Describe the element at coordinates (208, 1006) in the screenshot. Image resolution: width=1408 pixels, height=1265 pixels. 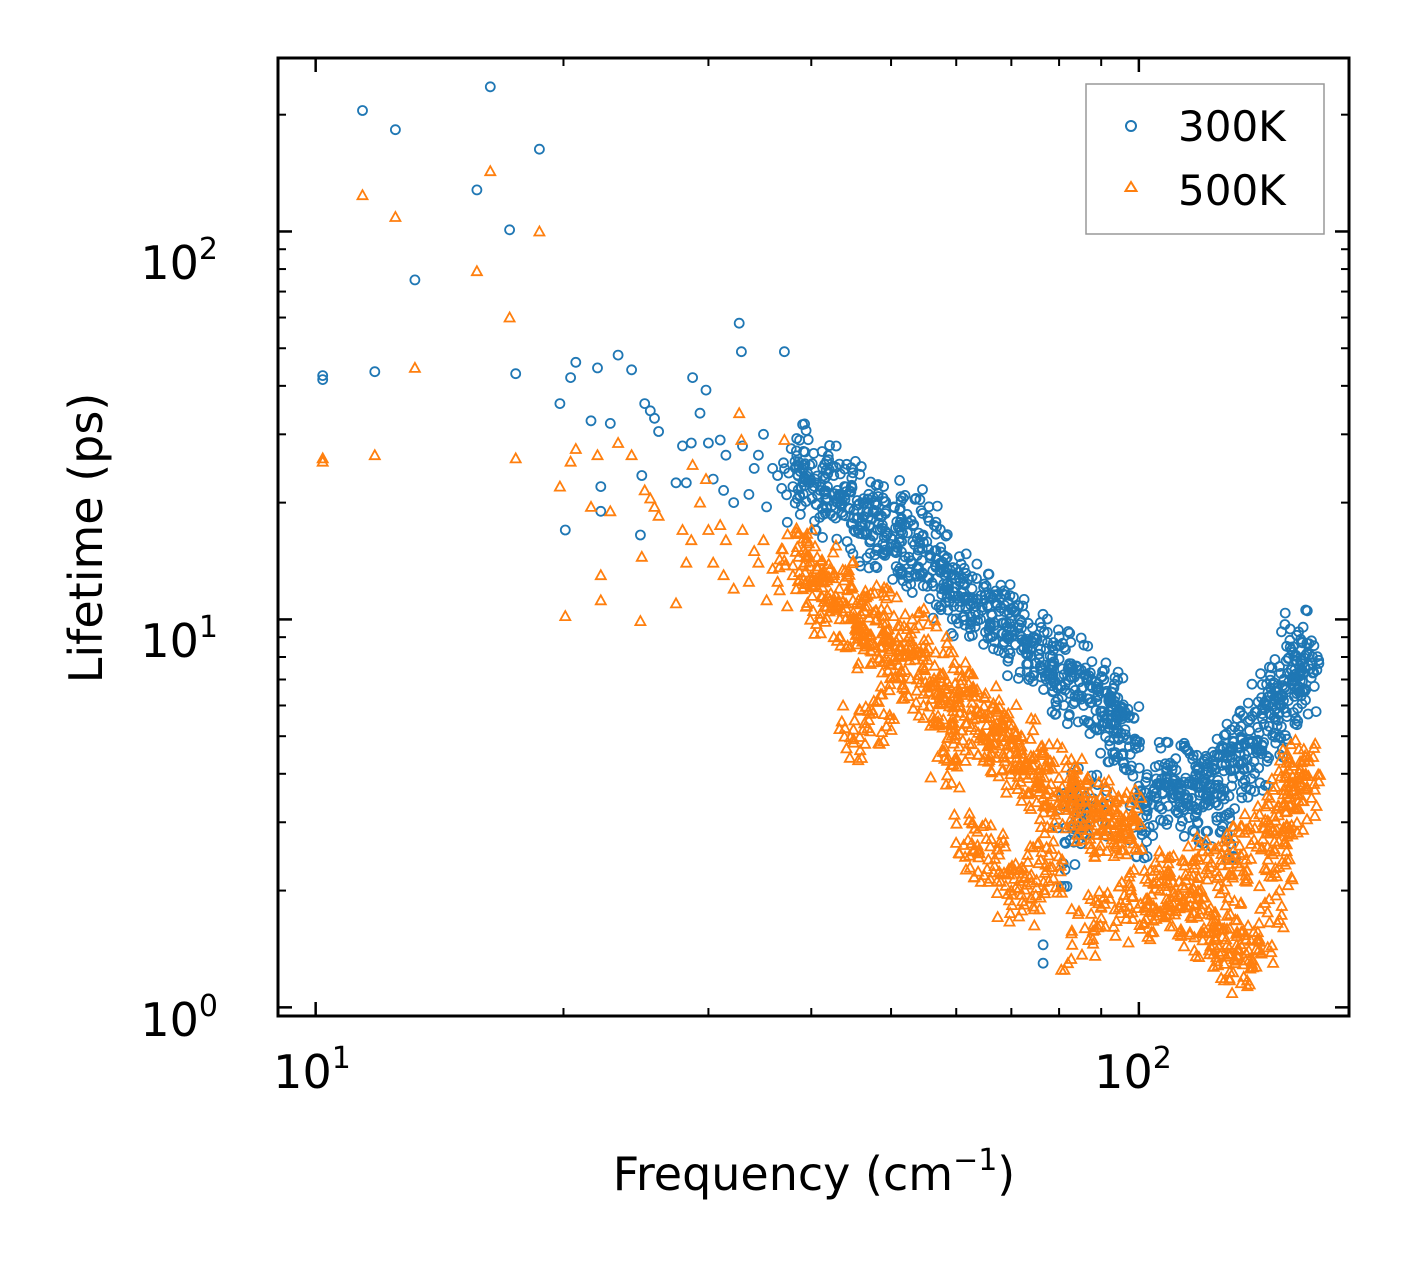
I see `y-tick-exp: 0` at that location.